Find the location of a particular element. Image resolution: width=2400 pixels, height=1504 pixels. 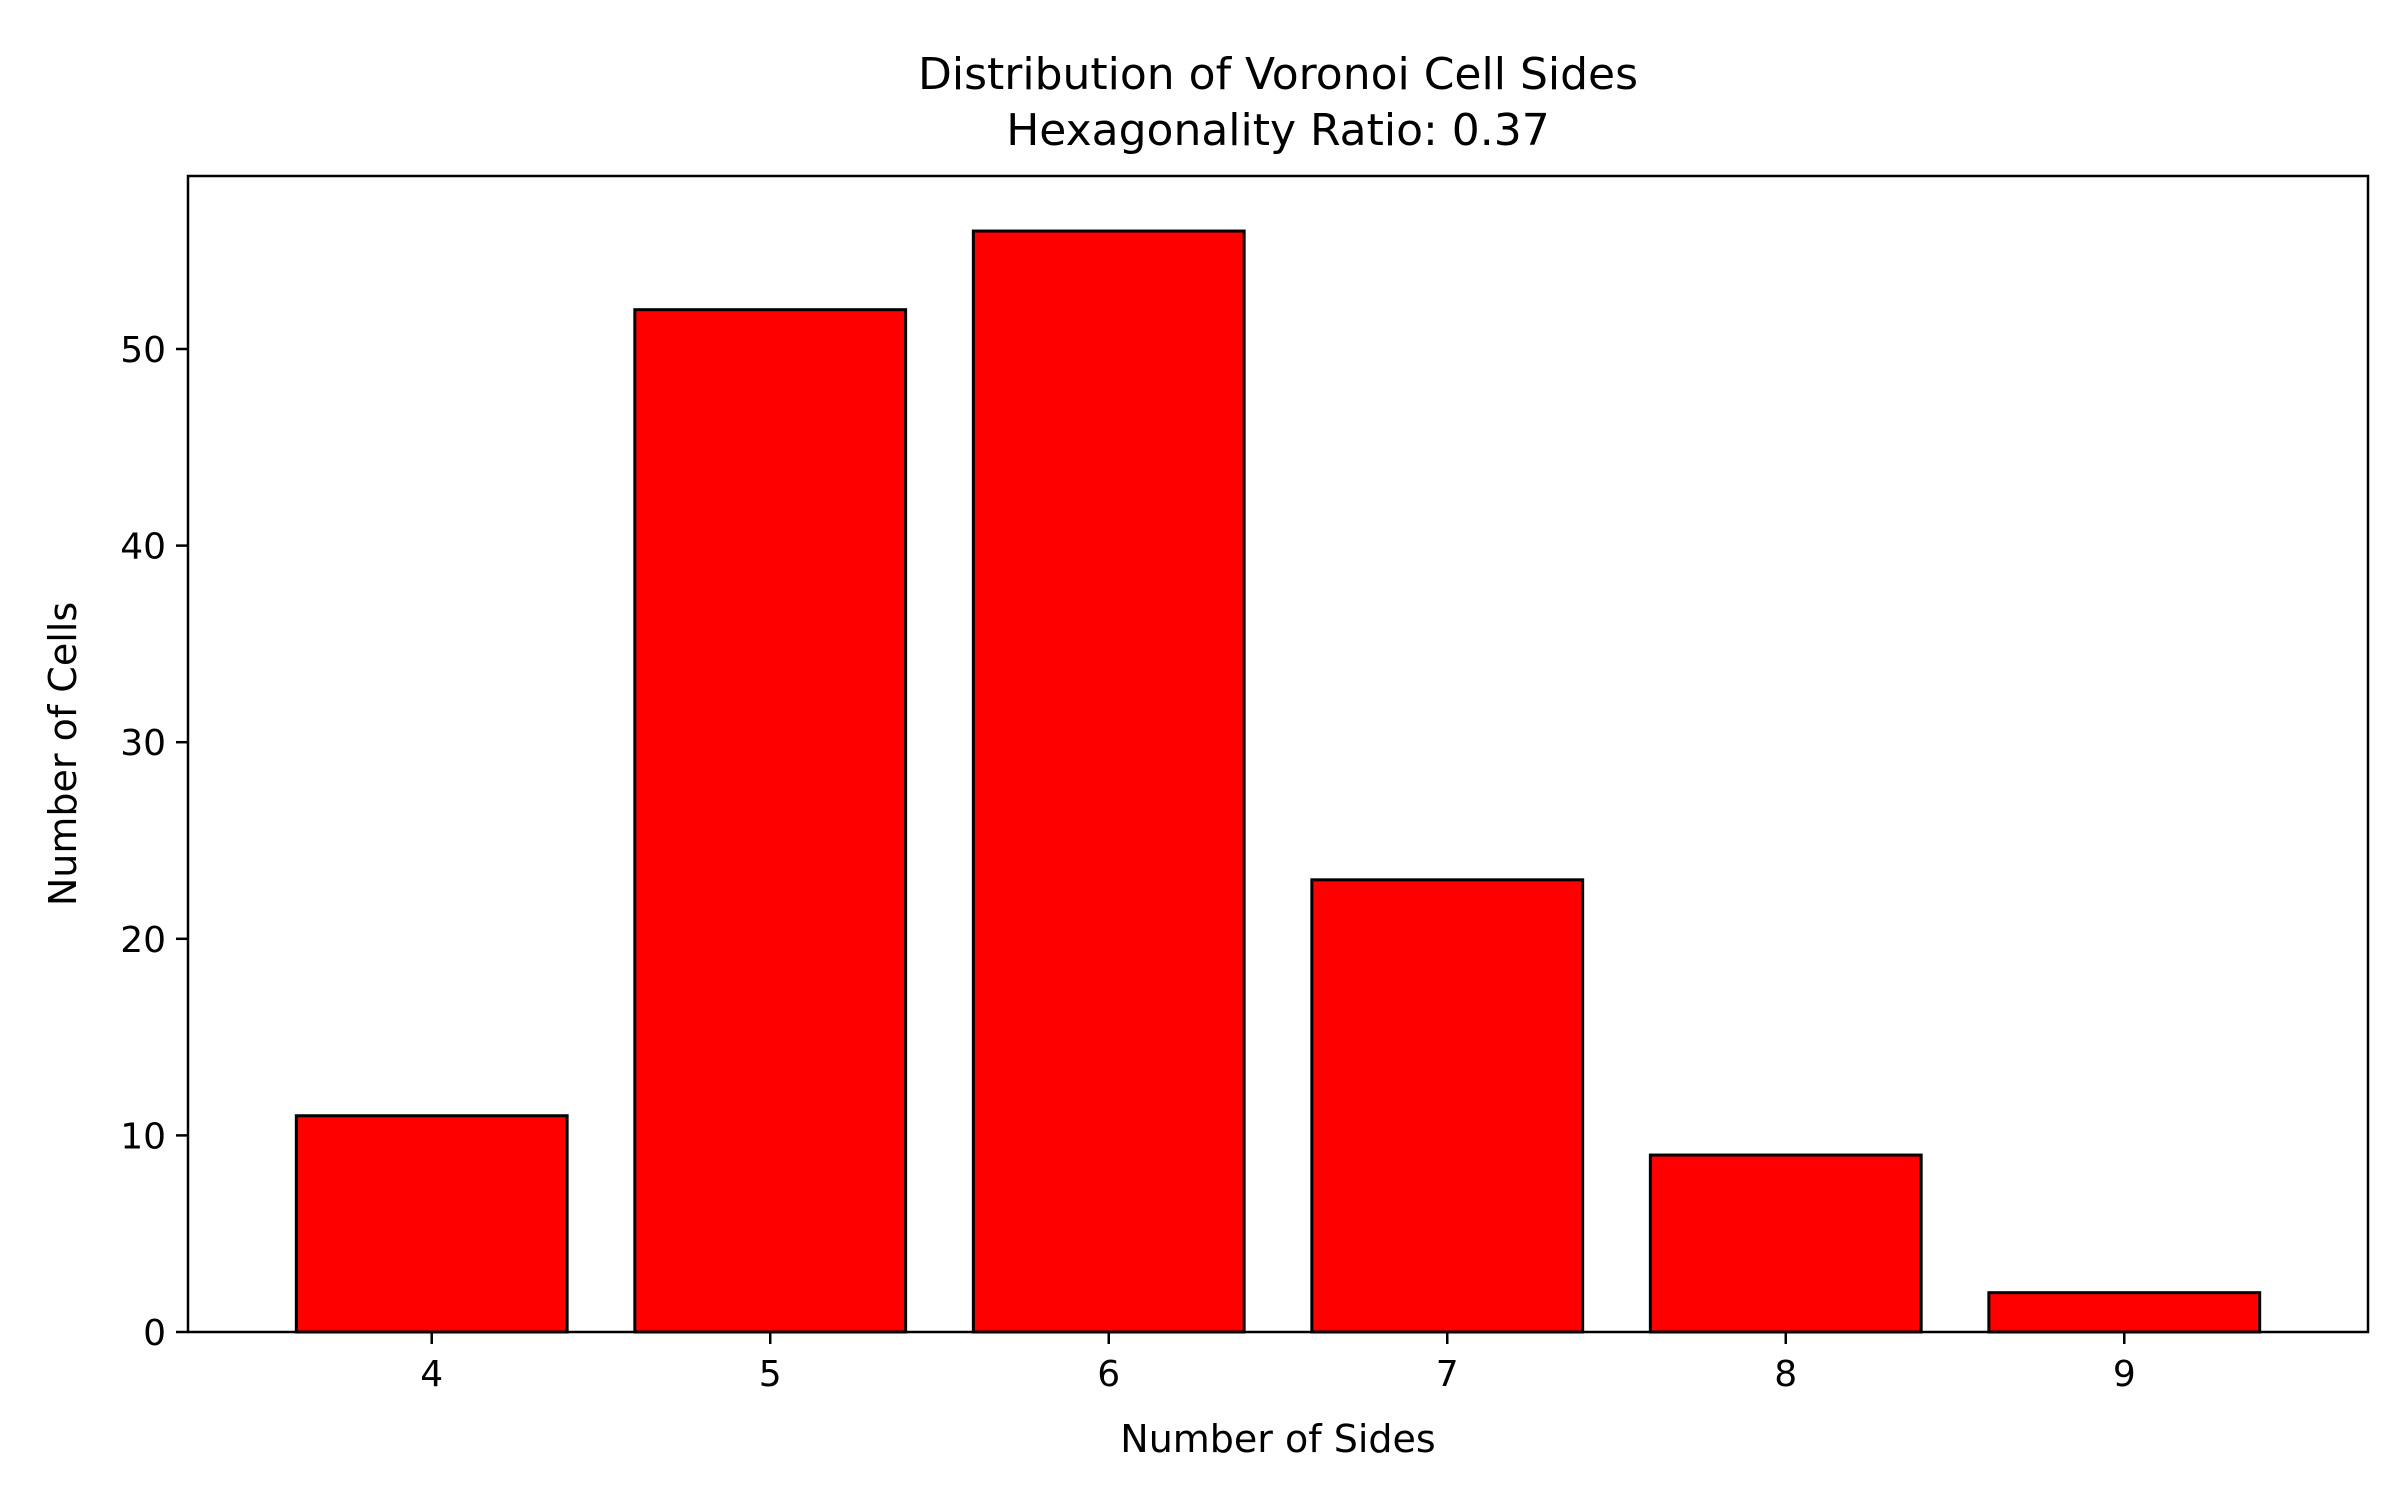

y-tick-label: 30 is located at coordinates (143, 743).